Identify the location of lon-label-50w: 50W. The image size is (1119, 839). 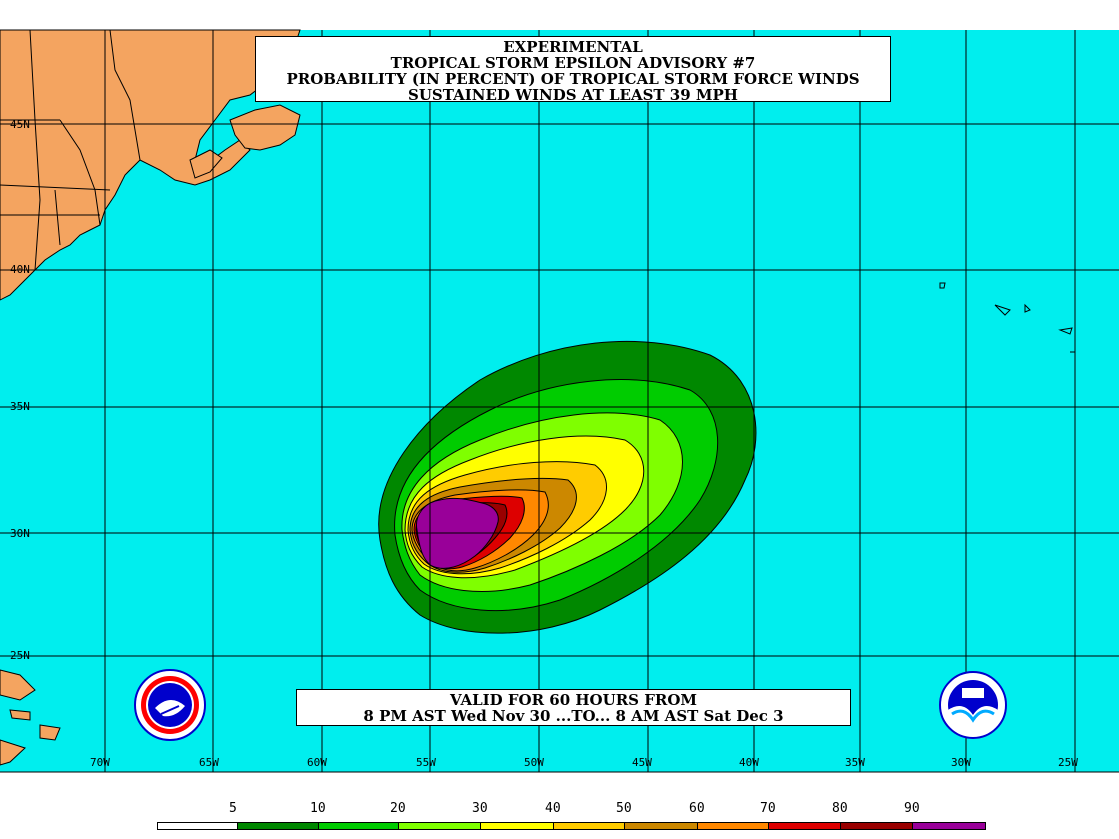
(534, 762).